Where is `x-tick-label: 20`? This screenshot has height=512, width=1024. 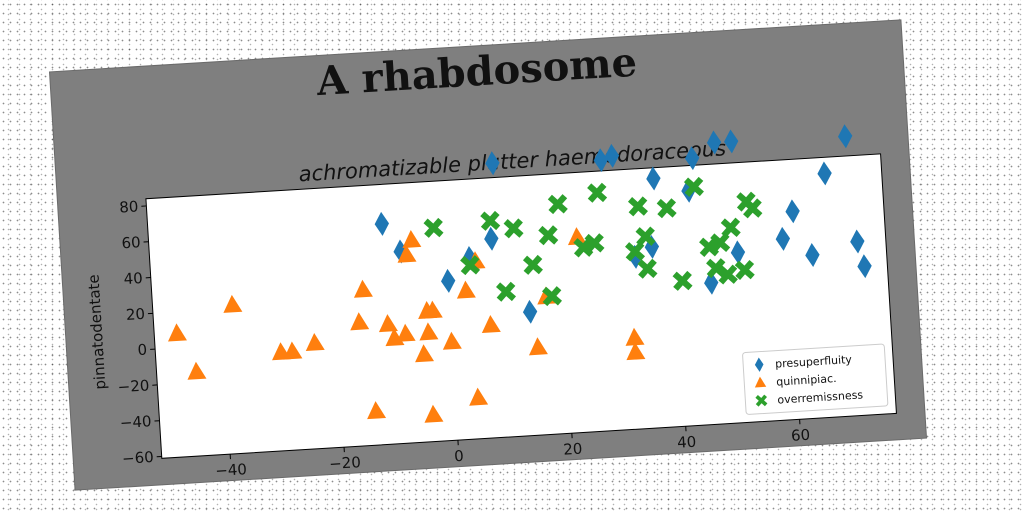
x-tick-label: 20 is located at coordinates (573, 449).